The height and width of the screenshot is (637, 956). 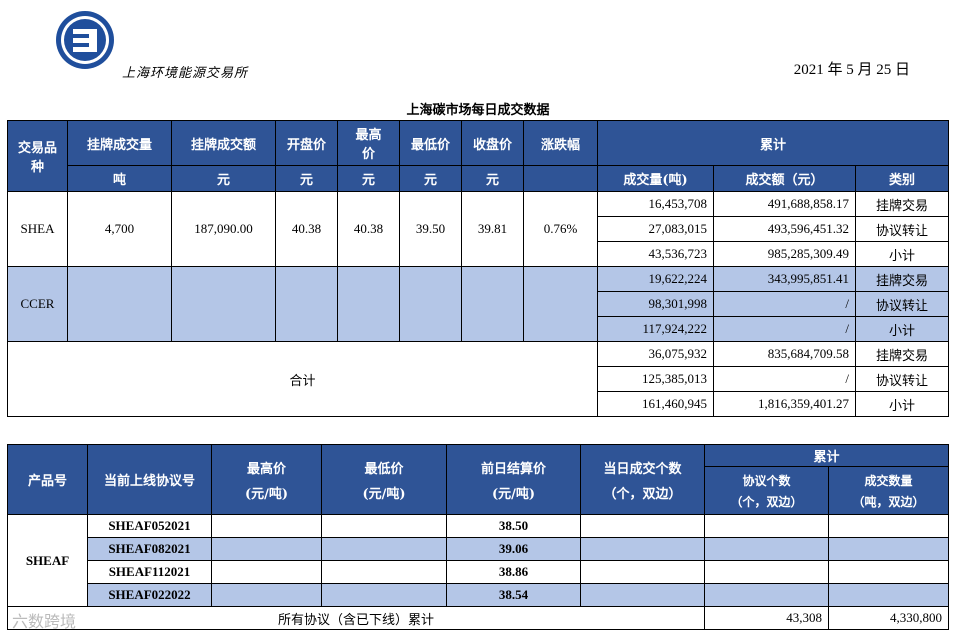 I want to click on header-cumulative2: 累计, so click(x=826, y=455).